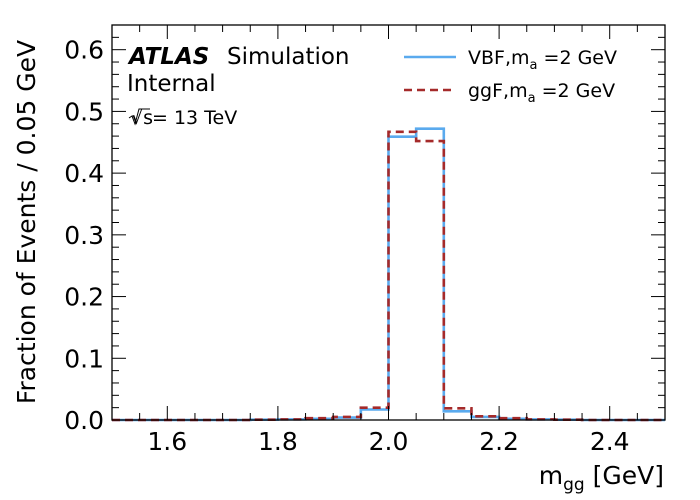 The image size is (700, 500). I want to click on x-tick-label: 1.8, so click(278, 441).